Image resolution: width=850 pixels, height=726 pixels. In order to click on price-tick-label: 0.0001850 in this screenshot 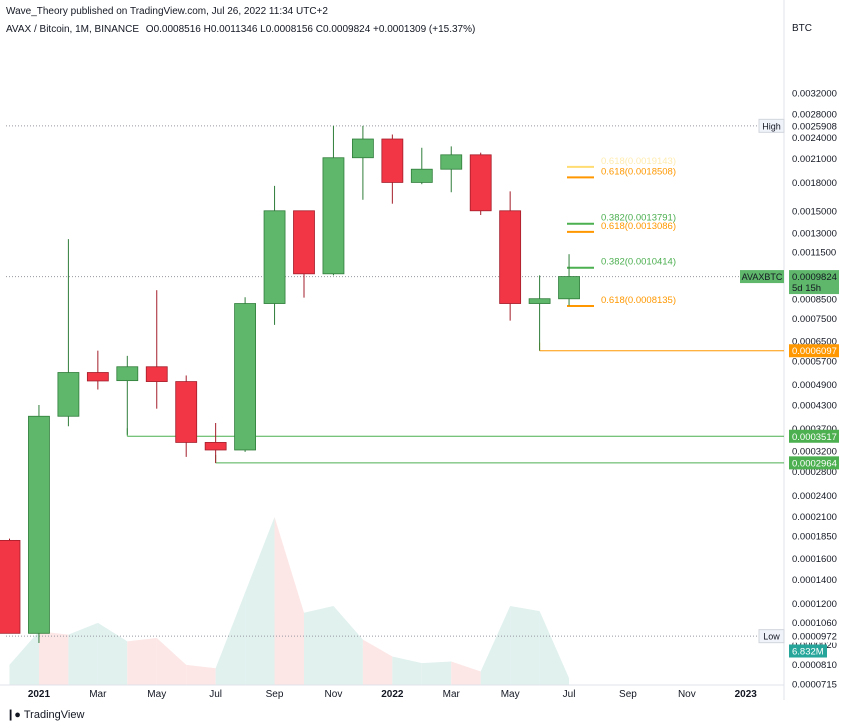, I will do `click(814, 537)`.